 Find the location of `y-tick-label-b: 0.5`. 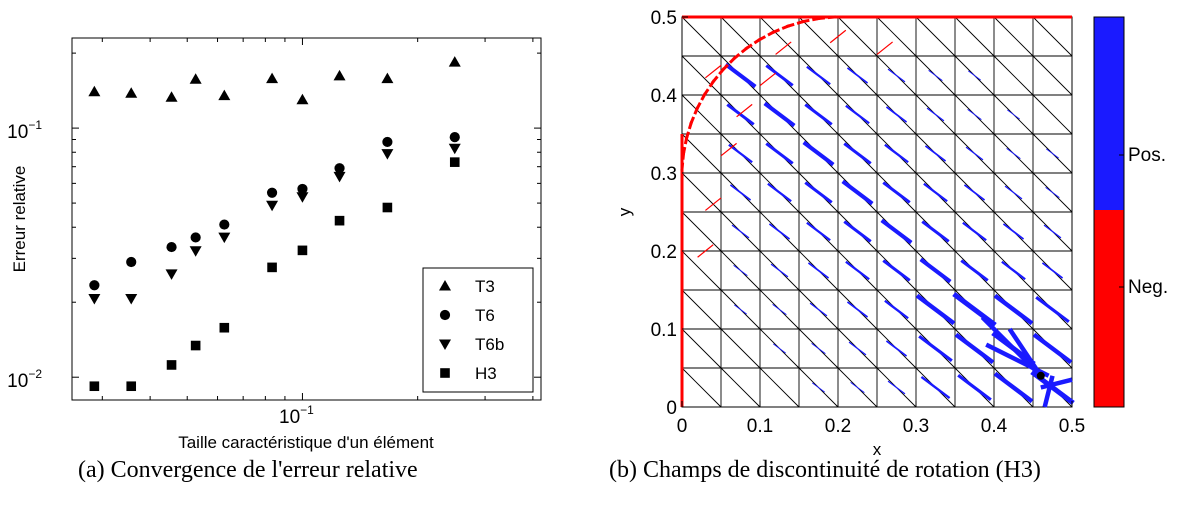

y-tick-label-b: 0.5 is located at coordinates (664, 18).